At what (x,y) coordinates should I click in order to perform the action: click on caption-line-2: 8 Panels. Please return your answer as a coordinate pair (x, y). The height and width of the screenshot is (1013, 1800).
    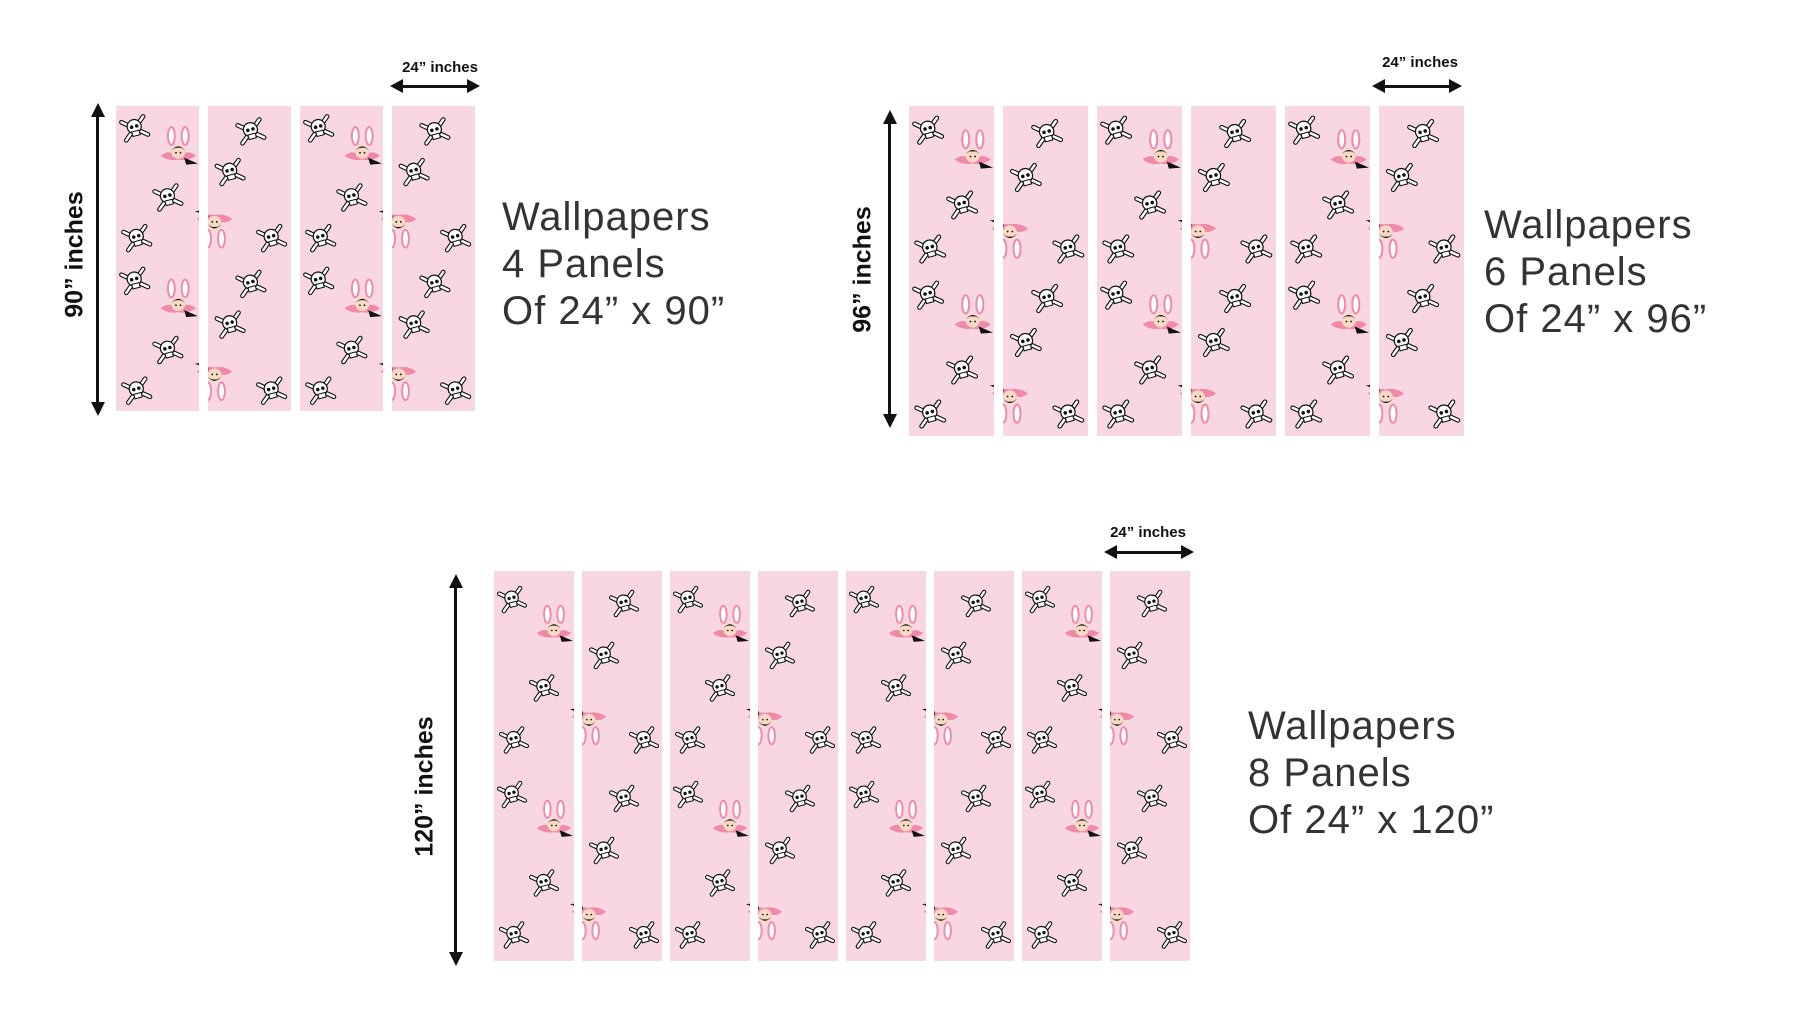
    Looking at the image, I should click on (1330, 773).